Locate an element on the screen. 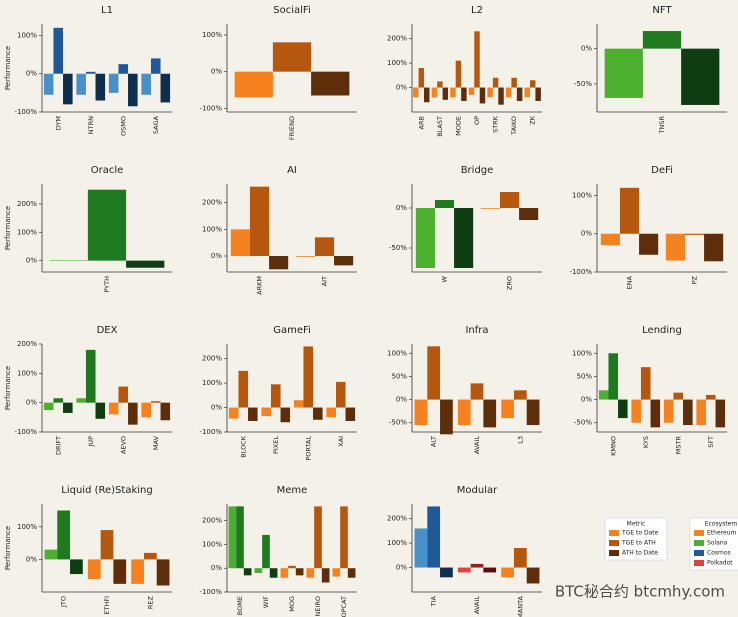  panel-title: Oracle is located at coordinates (107, 170).